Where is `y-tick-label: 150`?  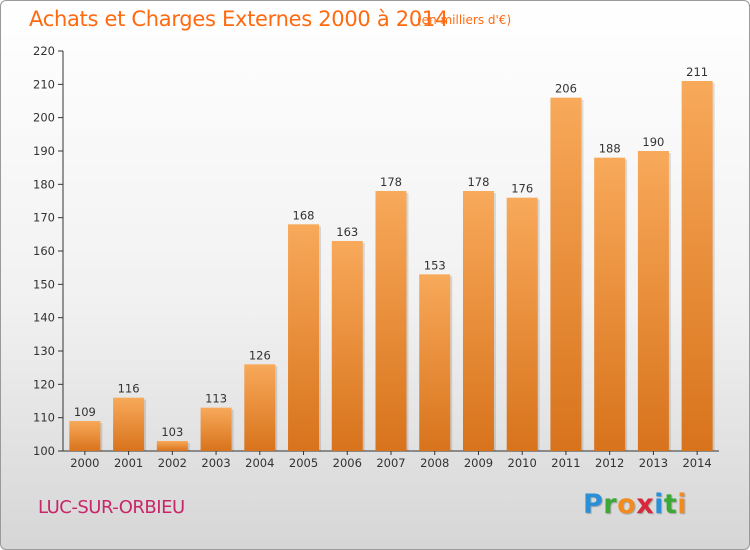 y-tick-label: 150 is located at coordinates (44, 284).